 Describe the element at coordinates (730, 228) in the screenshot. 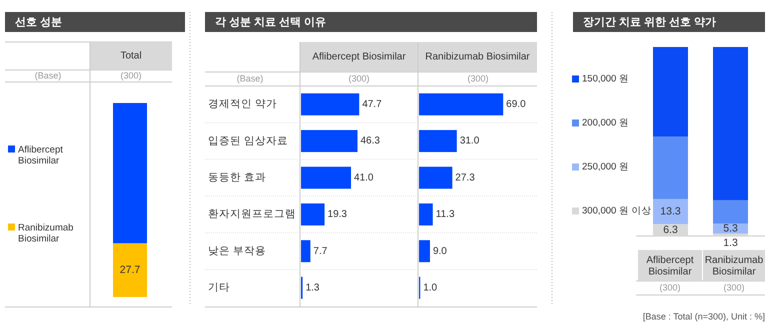

I see `data-label: 5.3` at that location.